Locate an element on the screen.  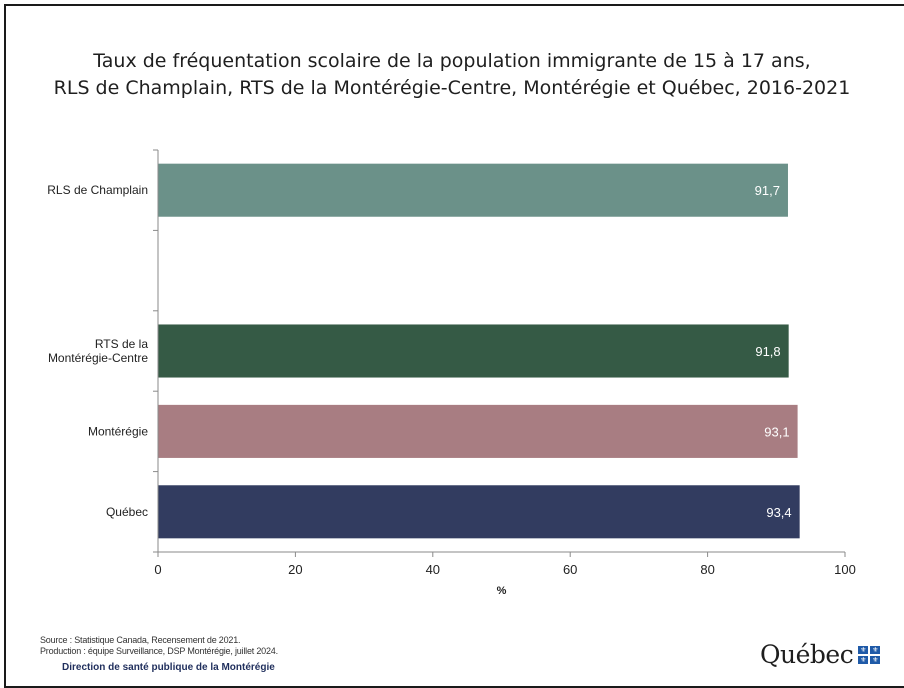
category-label: Montérégie is located at coordinates (118, 431).